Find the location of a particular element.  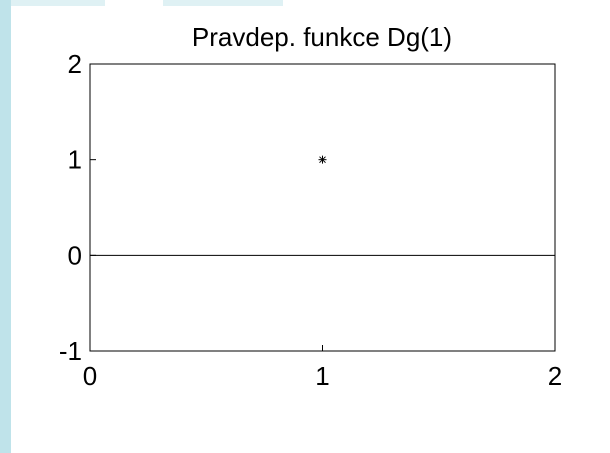

y-tick-label: 1 is located at coordinates (75, 160).